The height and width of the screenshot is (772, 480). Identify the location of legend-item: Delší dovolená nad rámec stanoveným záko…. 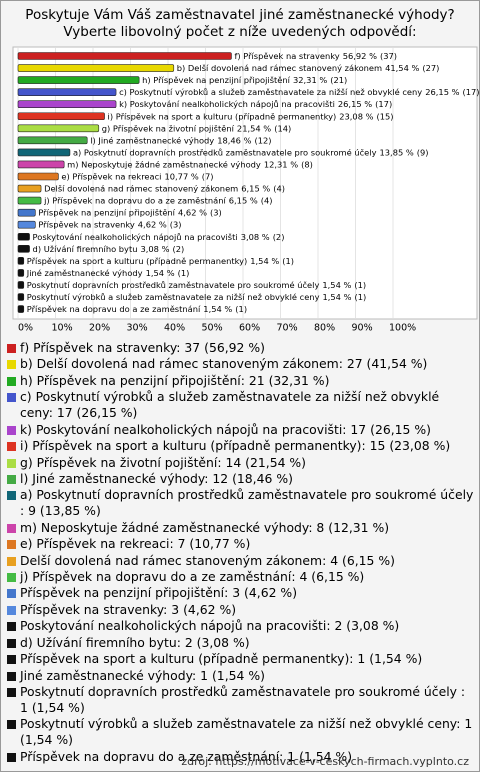
(241, 561).